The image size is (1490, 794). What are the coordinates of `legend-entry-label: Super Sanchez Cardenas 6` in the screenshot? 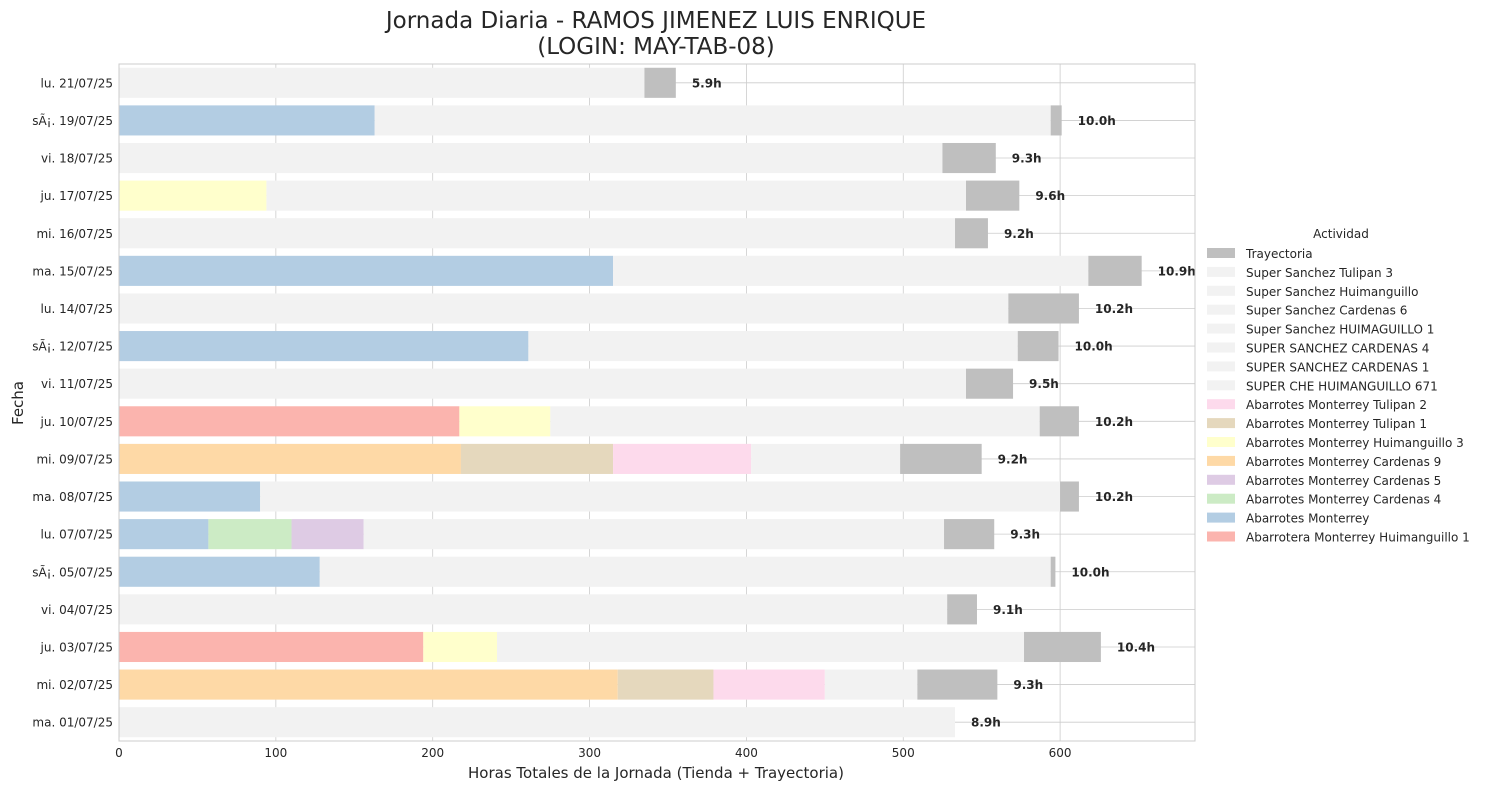 It's located at (1326, 311).